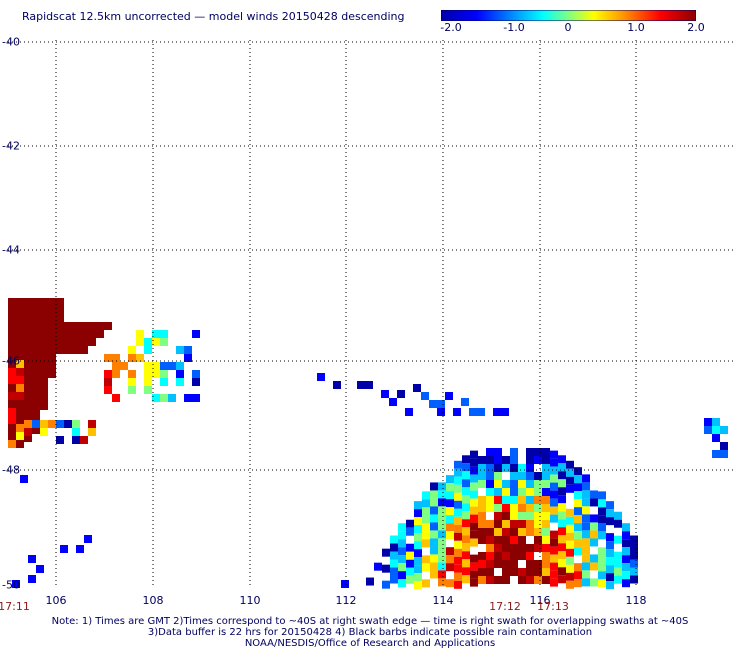  What do you see at coordinates (15, 606) in the screenshot?
I see `time-label: 17:11` at bounding box center [15, 606].